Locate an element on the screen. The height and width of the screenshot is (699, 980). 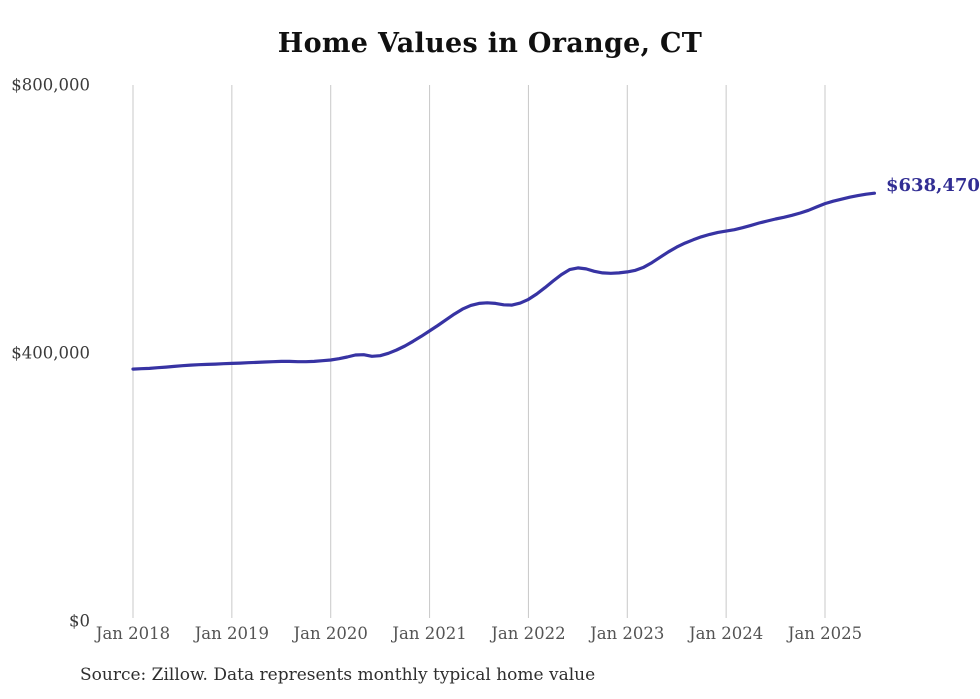
x-tick-label-2025-01: Jan 2025 is located at coordinates (824, 633).